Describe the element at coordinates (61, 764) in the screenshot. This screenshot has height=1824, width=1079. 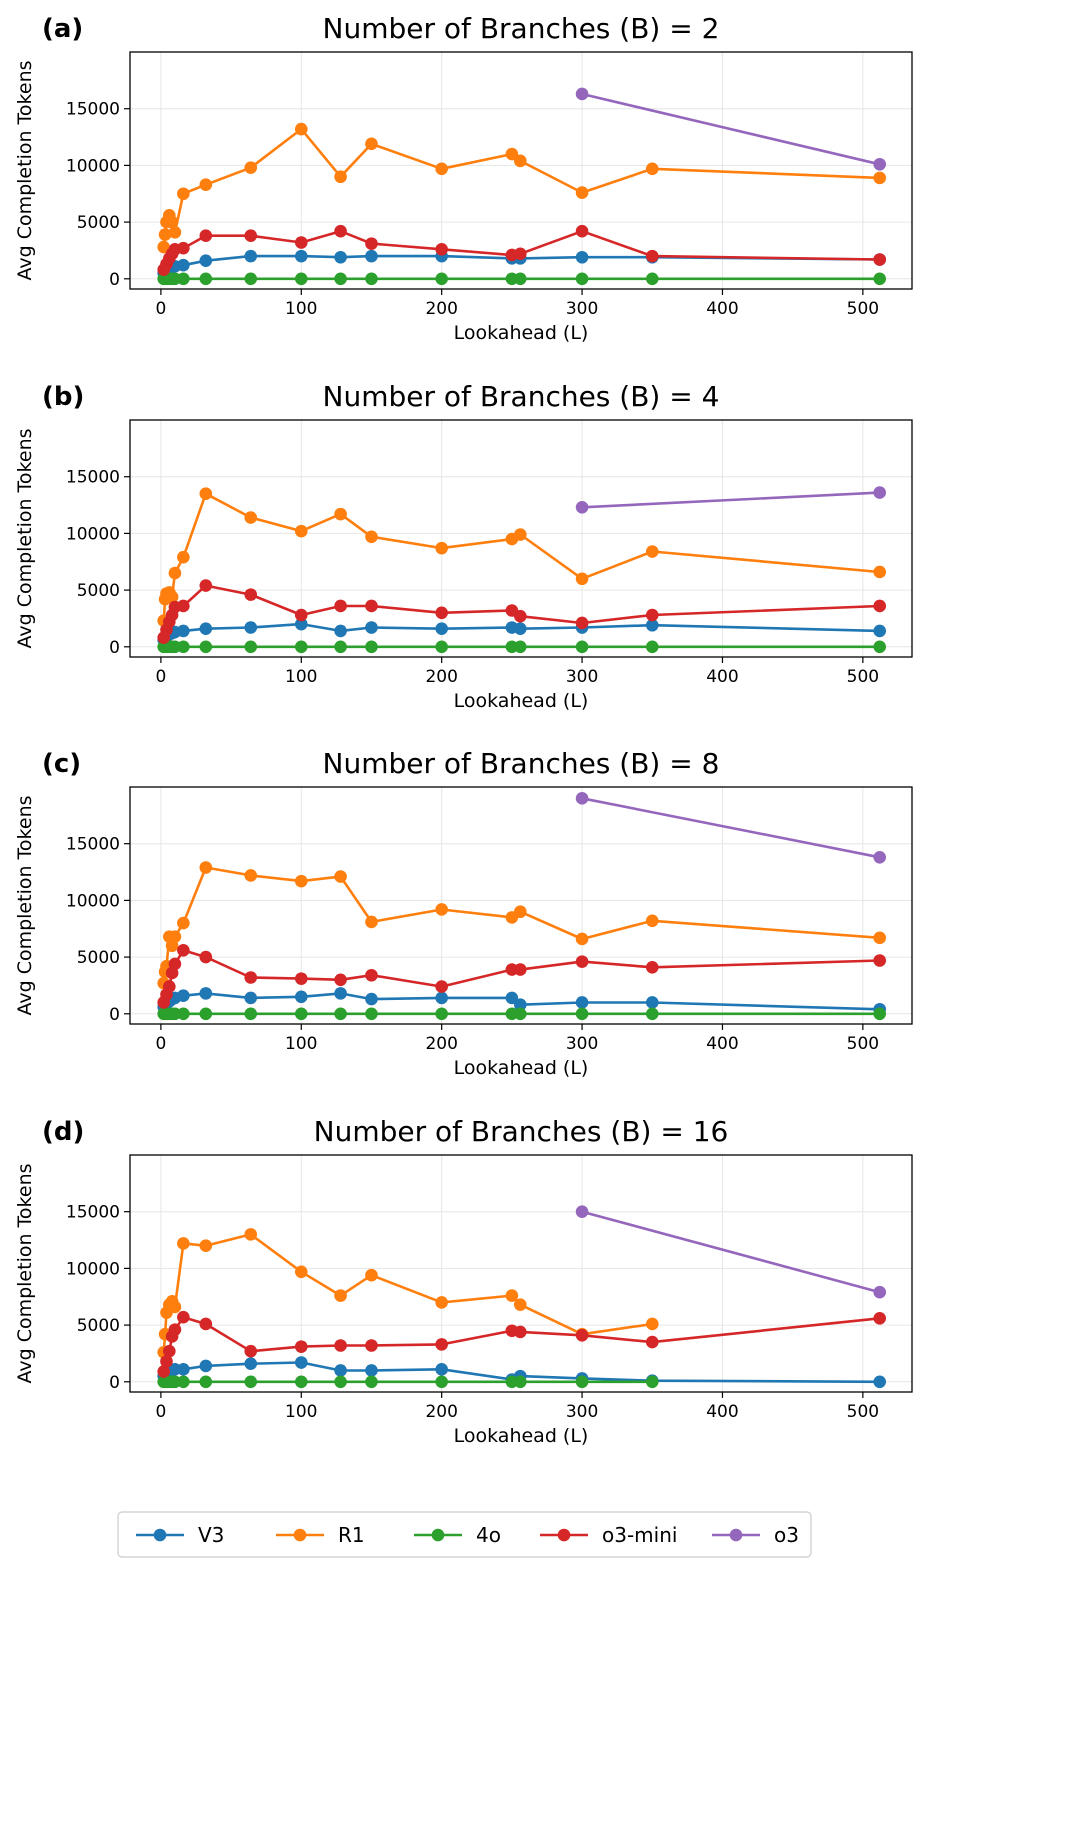
I see `panel-letter: (c)` at that location.